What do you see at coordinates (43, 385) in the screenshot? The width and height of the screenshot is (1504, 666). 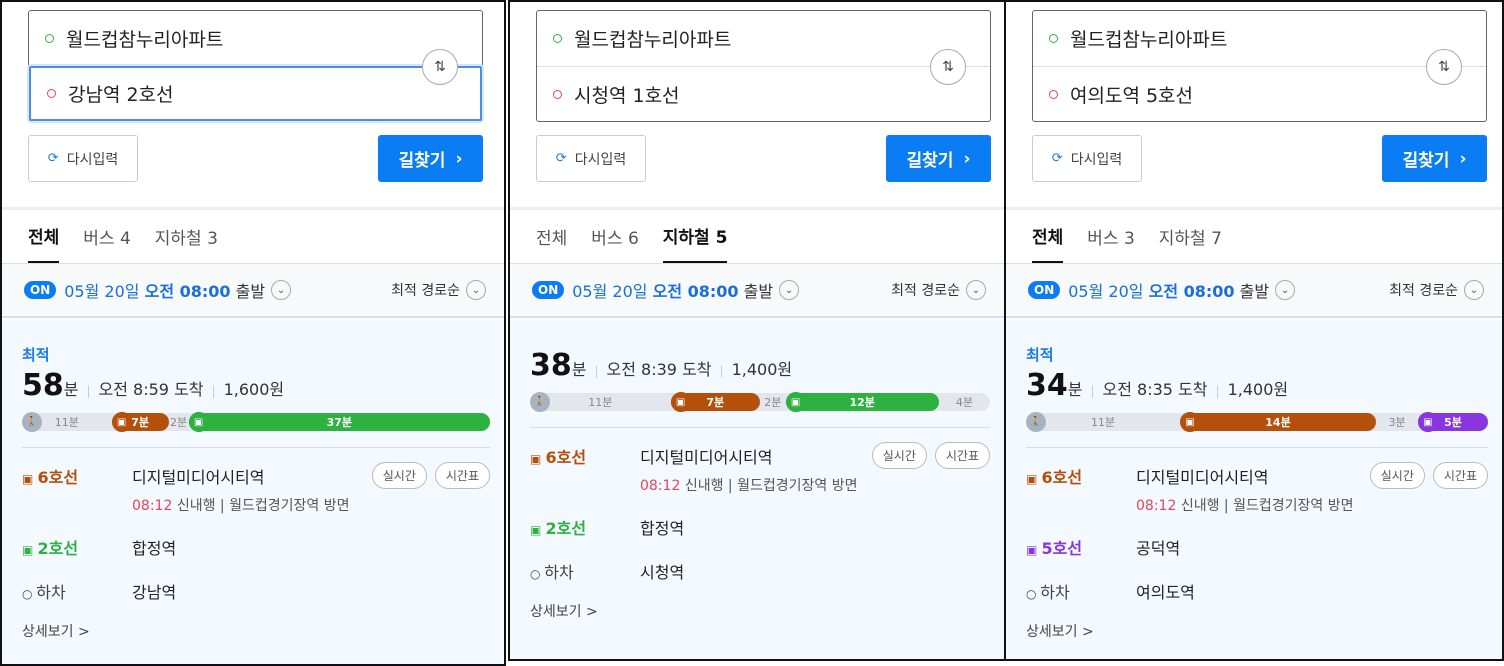 I see `duration: 58` at bounding box center [43, 385].